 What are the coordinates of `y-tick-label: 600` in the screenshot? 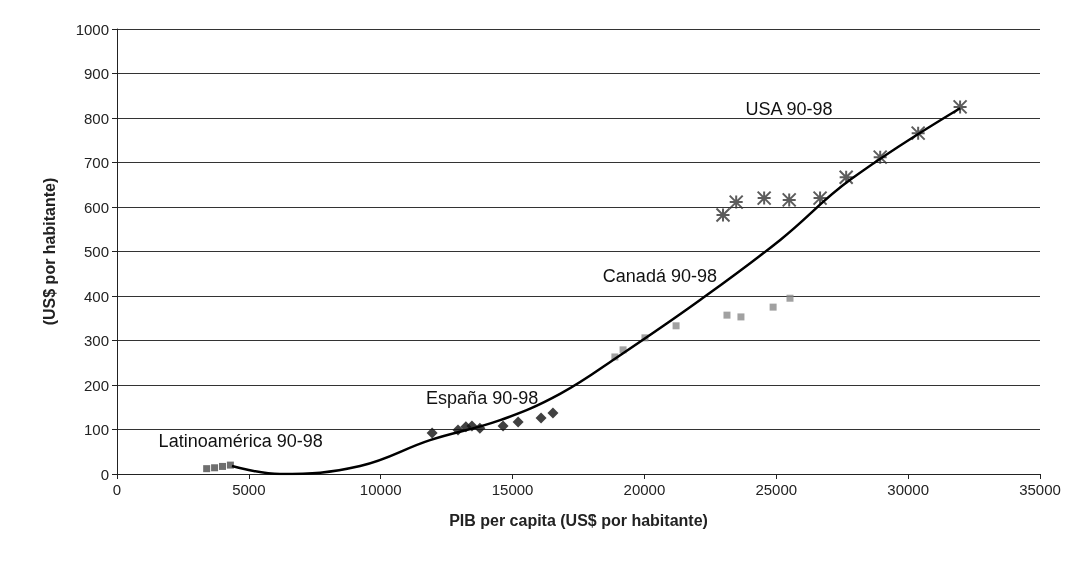 It's located at (96, 207).